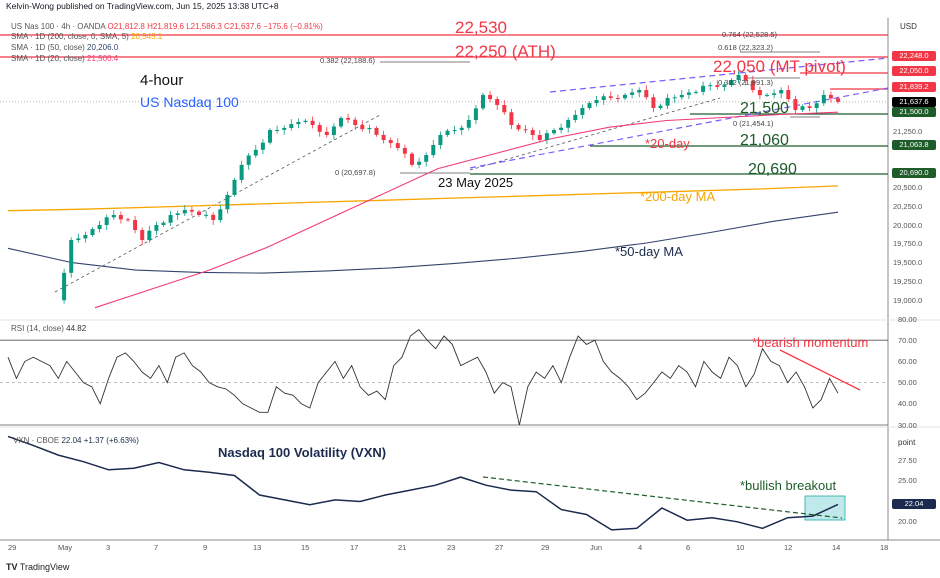 This screenshot has width=940, height=578. What do you see at coordinates (907, 361) in the screenshot?
I see `rsi-tick: 60.00` at bounding box center [907, 361].